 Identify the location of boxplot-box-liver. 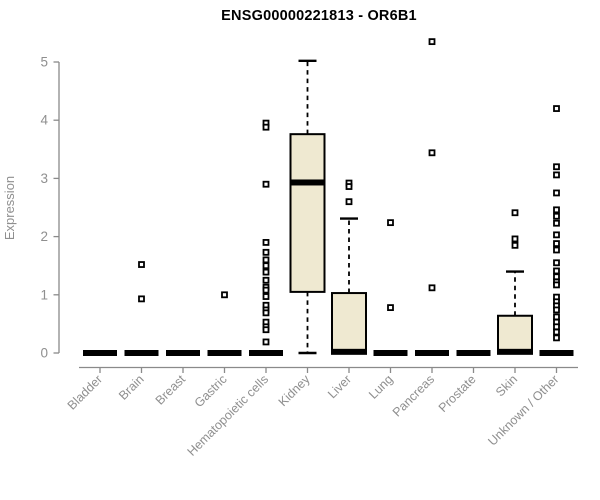
(349, 323).